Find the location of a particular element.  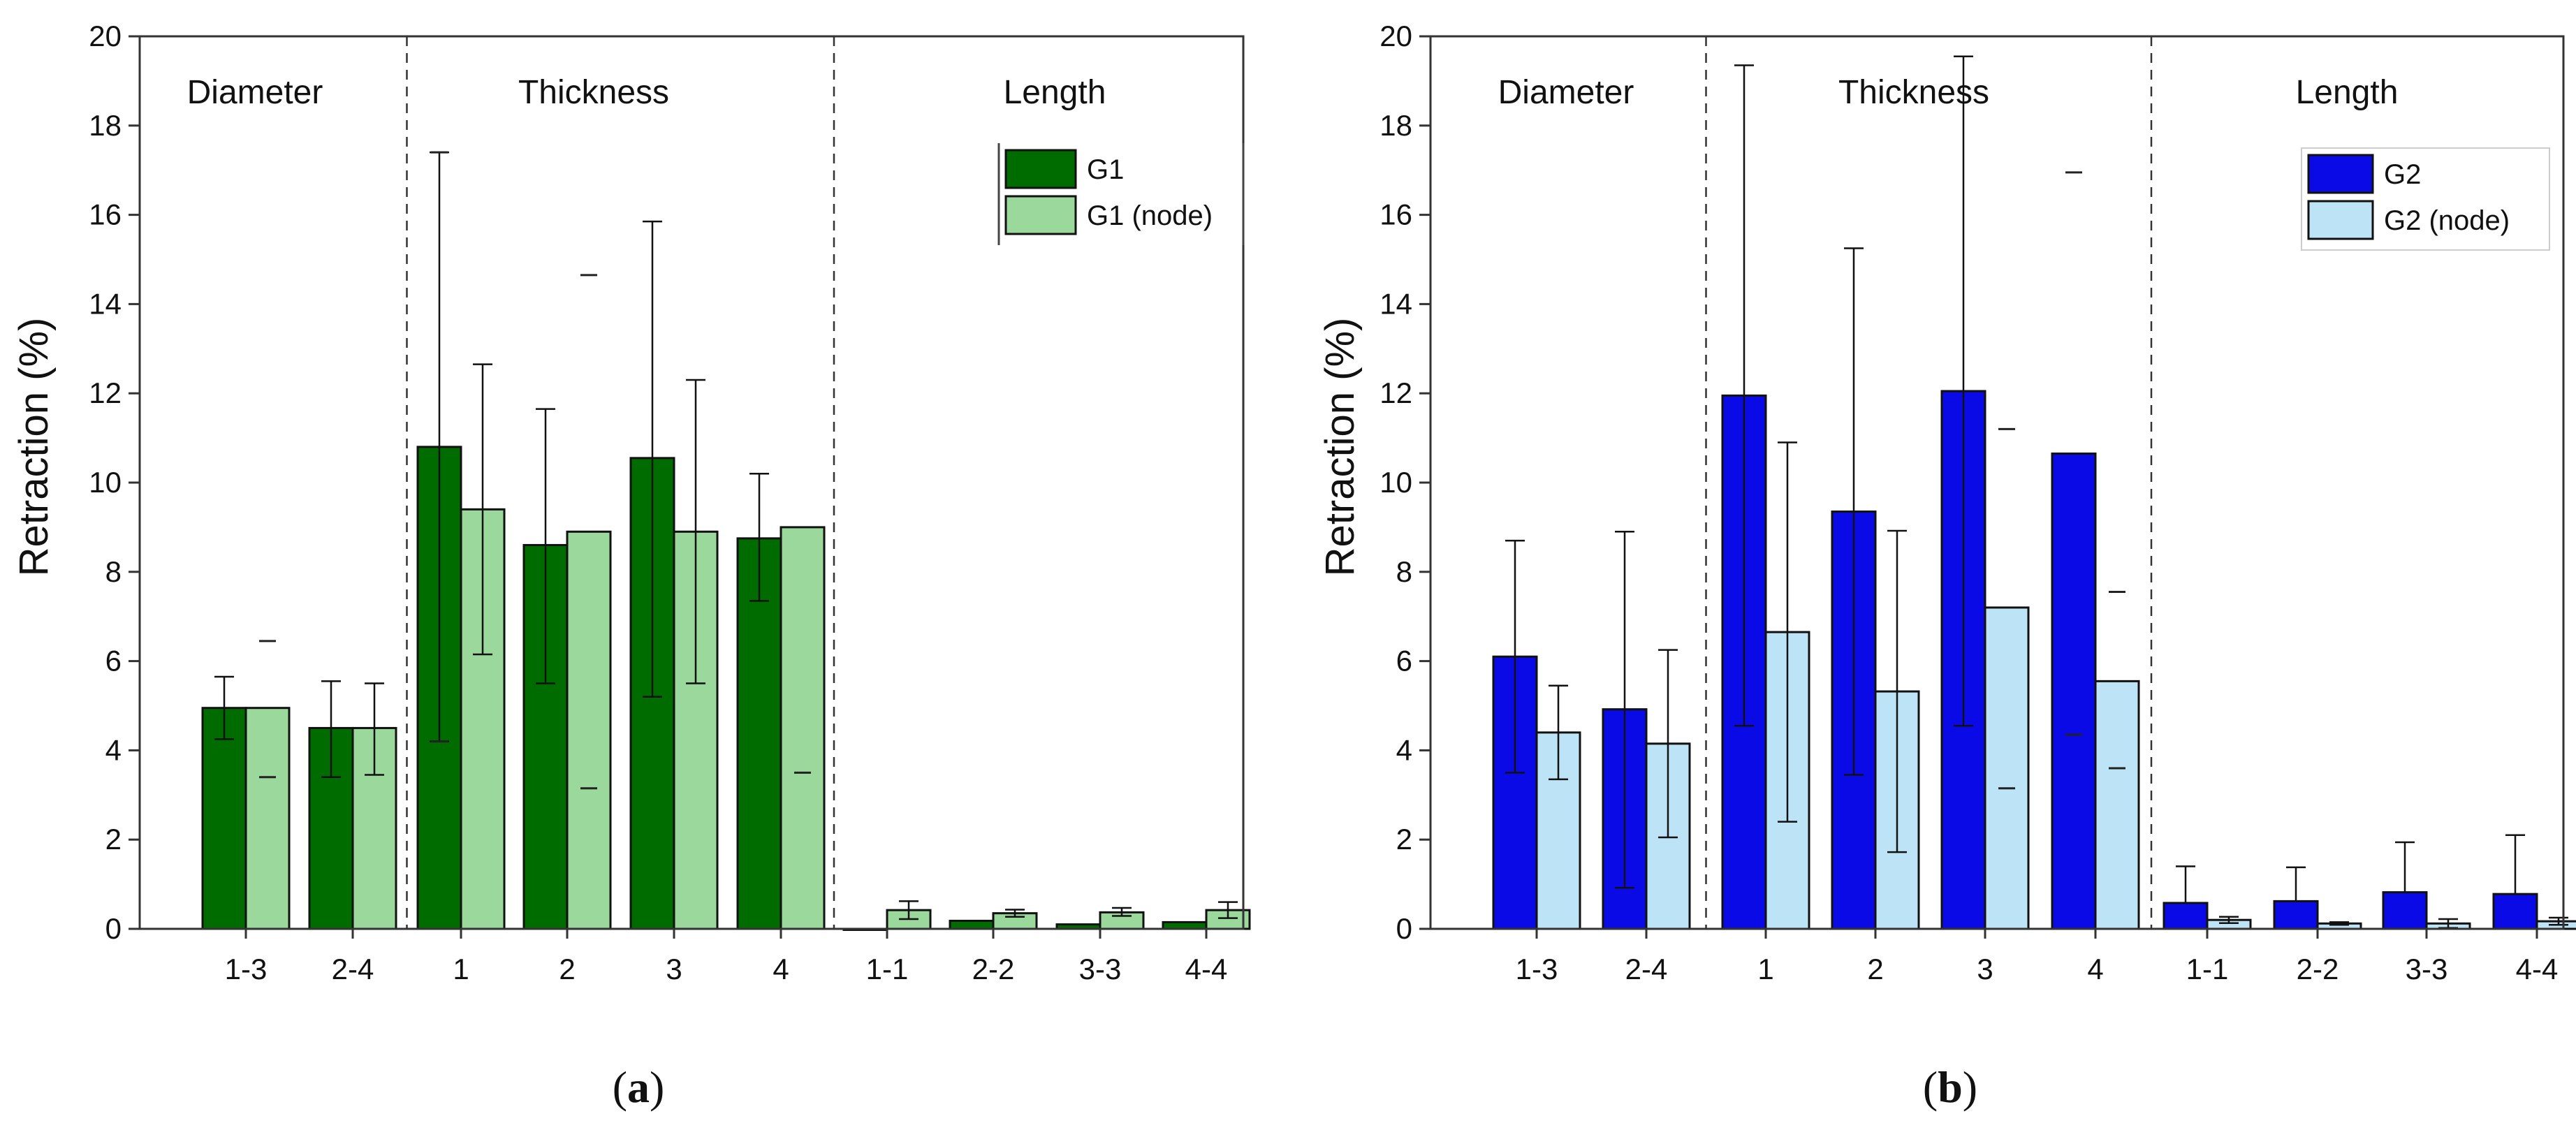

legend-label: G1 is located at coordinates (1105, 169).